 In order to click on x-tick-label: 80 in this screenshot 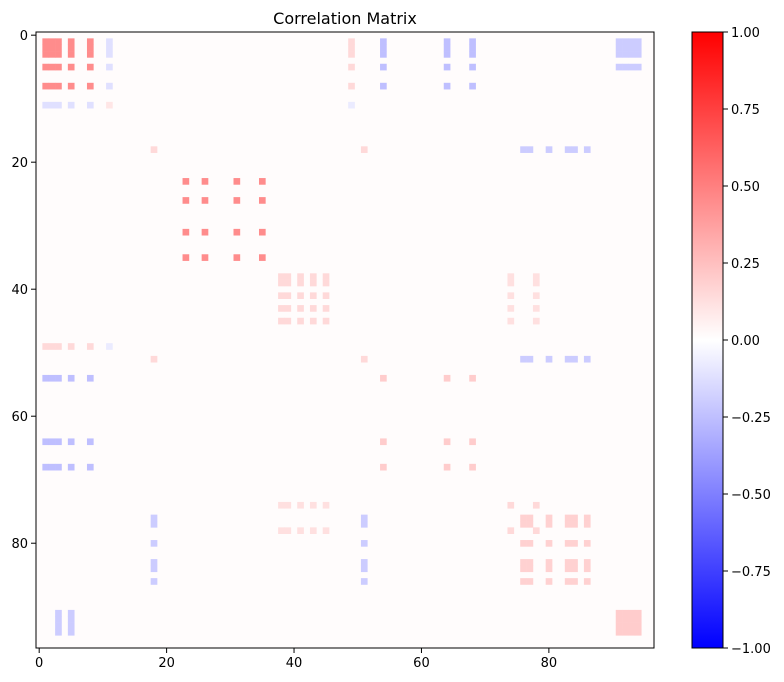, I will do `click(549, 663)`.